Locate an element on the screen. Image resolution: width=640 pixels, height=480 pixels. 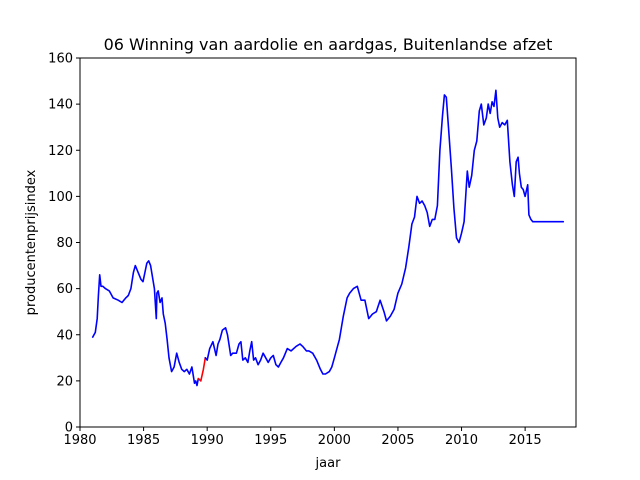
y-axis: 0 20 40 60 80 100 120 140 160 is located at coordinates (64, 244).